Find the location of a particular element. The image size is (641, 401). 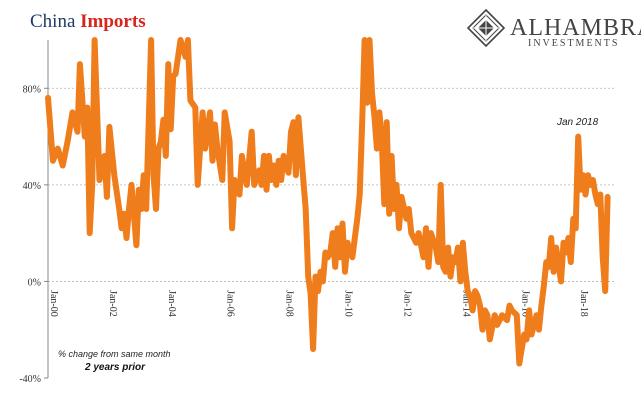

x-tick-label: Jan-14 is located at coordinates (465, 303).